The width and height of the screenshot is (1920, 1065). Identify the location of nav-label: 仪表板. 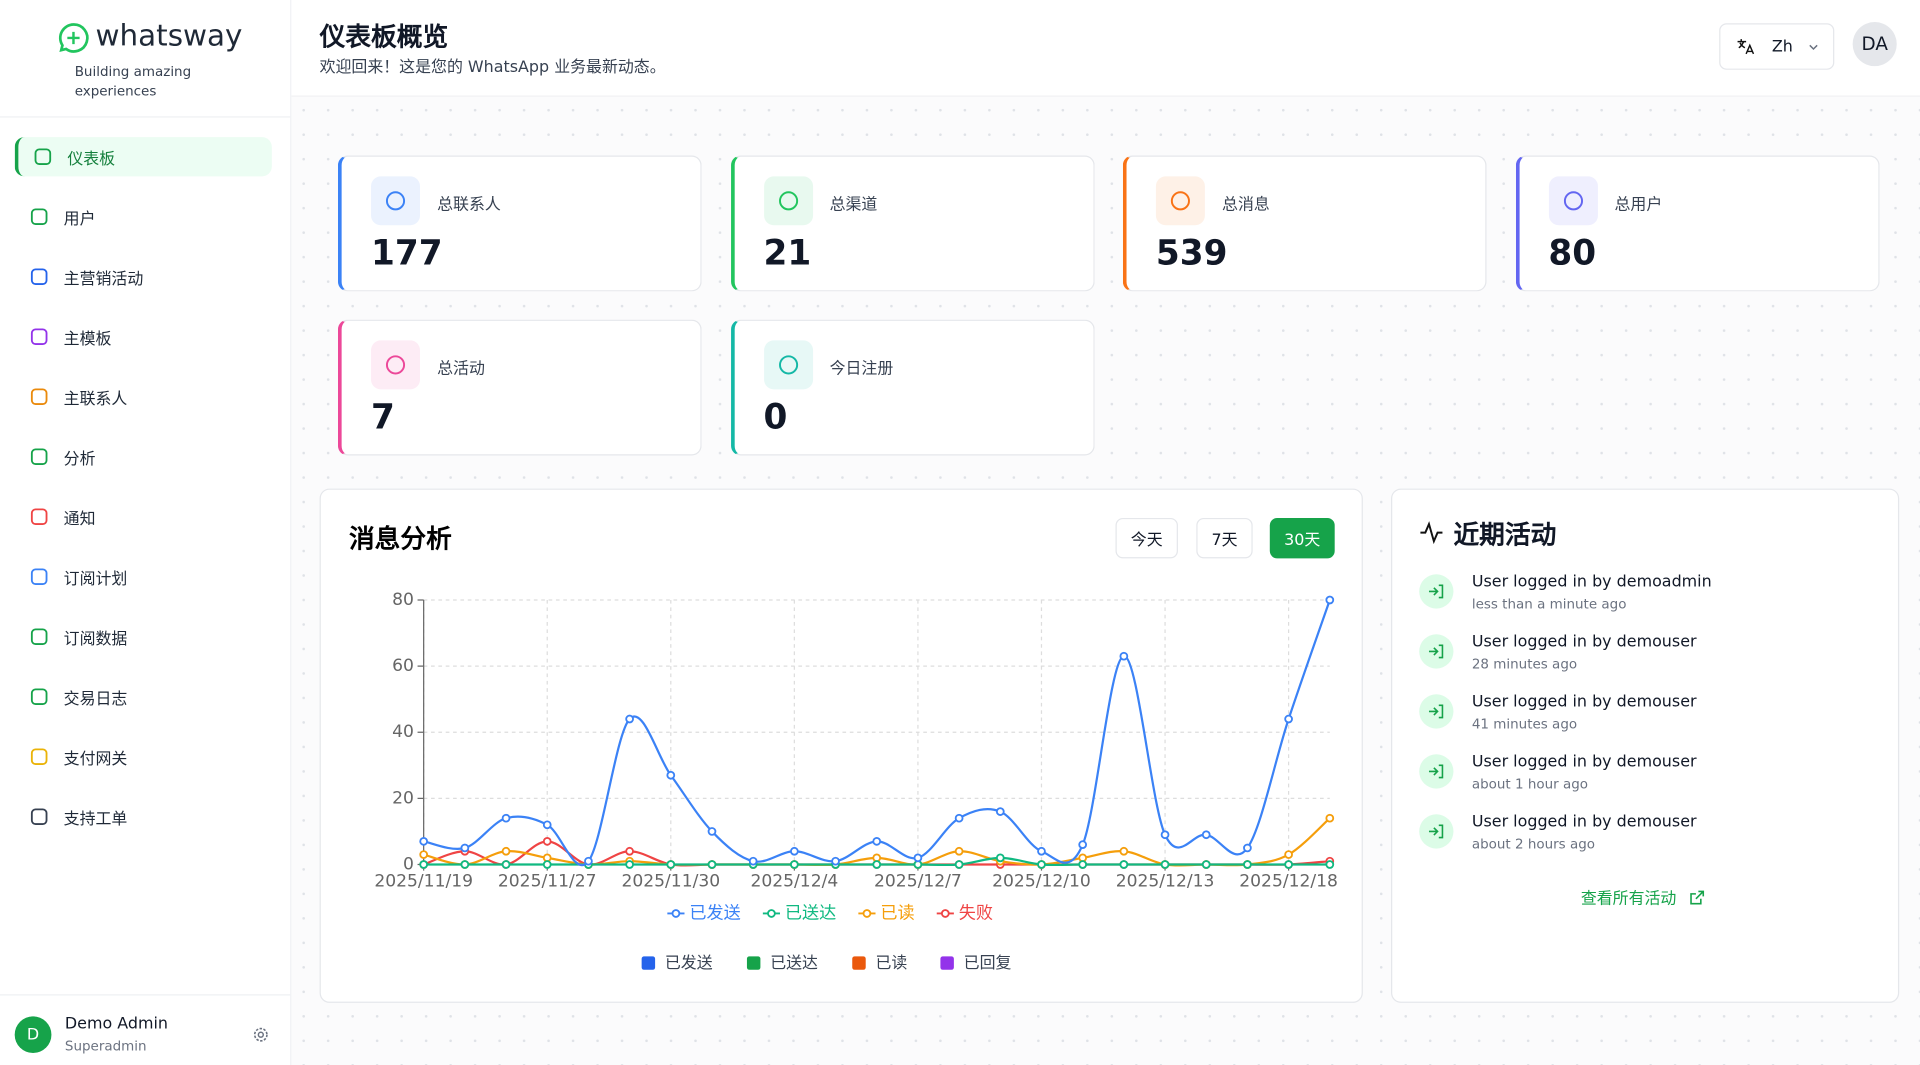
(91, 159).